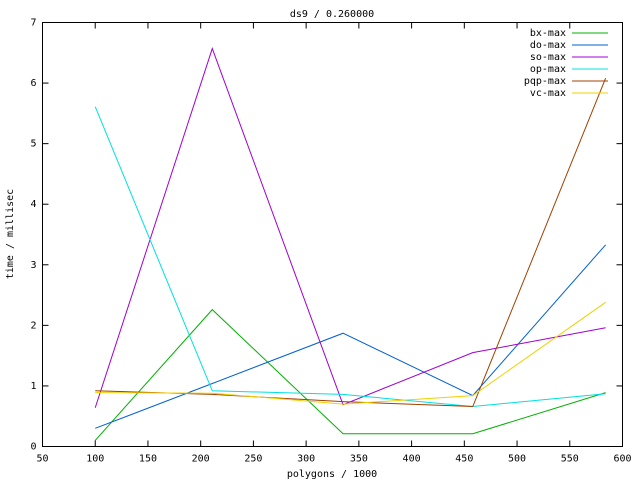 The height and width of the screenshot is (480, 640). What do you see at coordinates (33, 265) in the screenshot?
I see `y-tick-label: 3` at bounding box center [33, 265].